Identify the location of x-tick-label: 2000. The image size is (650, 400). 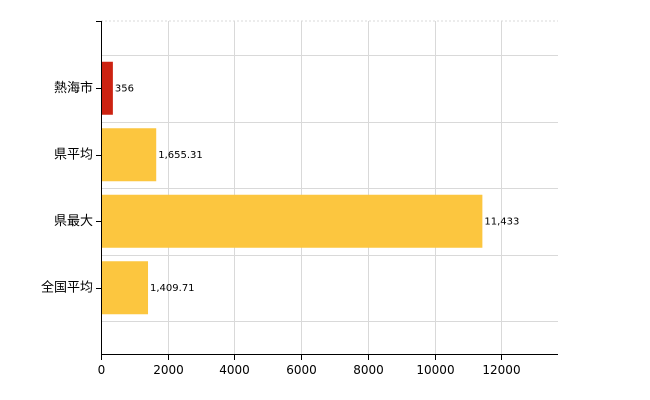
(168, 370).